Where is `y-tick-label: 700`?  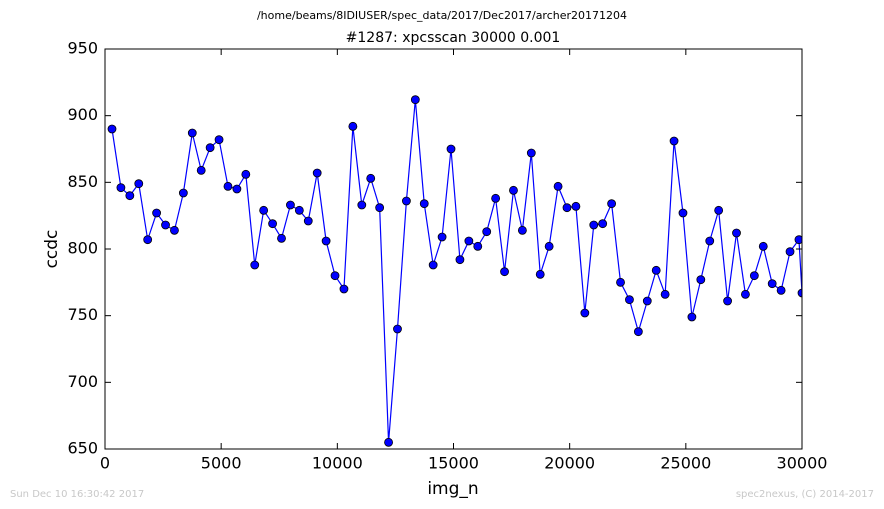
y-tick-label: 700 is located at coordinates (82, 381).